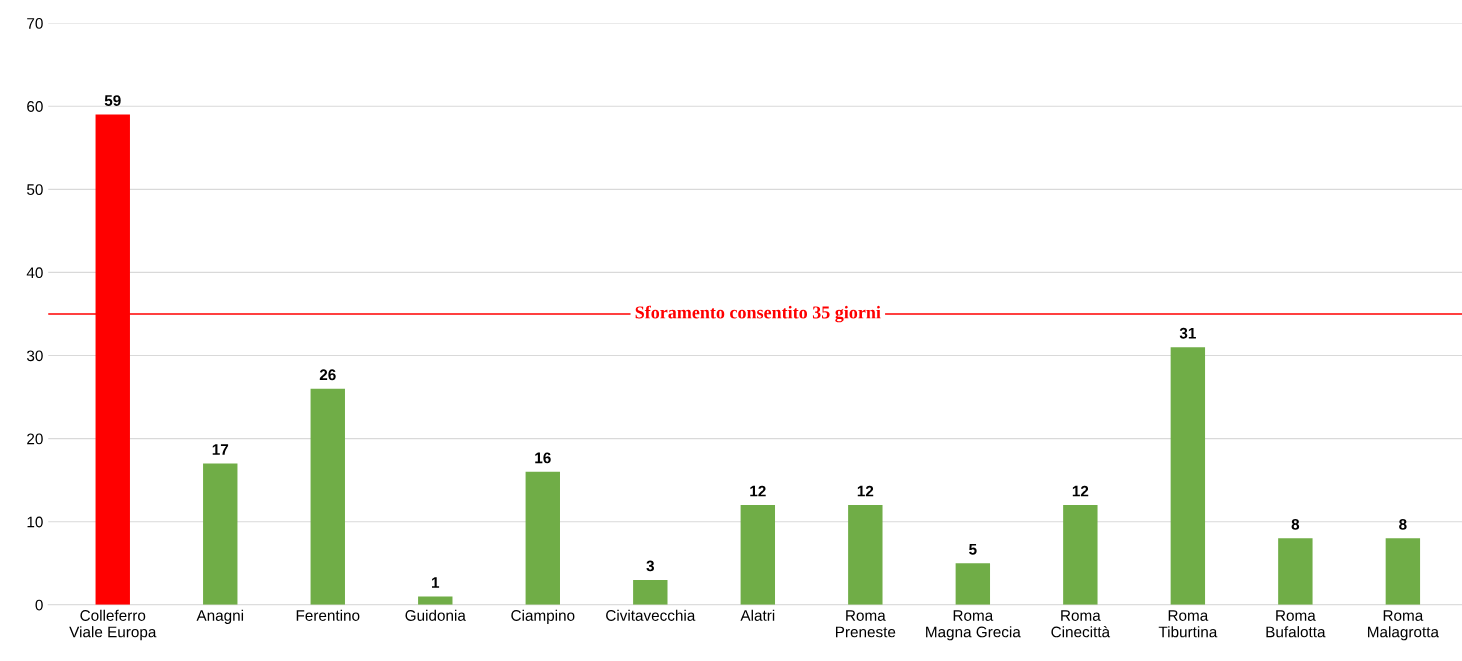 This screenshot has height=661, width=1462. Describe the element at coordinates (973, 549) in the screenshot. I see `data-label: 5` at that location.